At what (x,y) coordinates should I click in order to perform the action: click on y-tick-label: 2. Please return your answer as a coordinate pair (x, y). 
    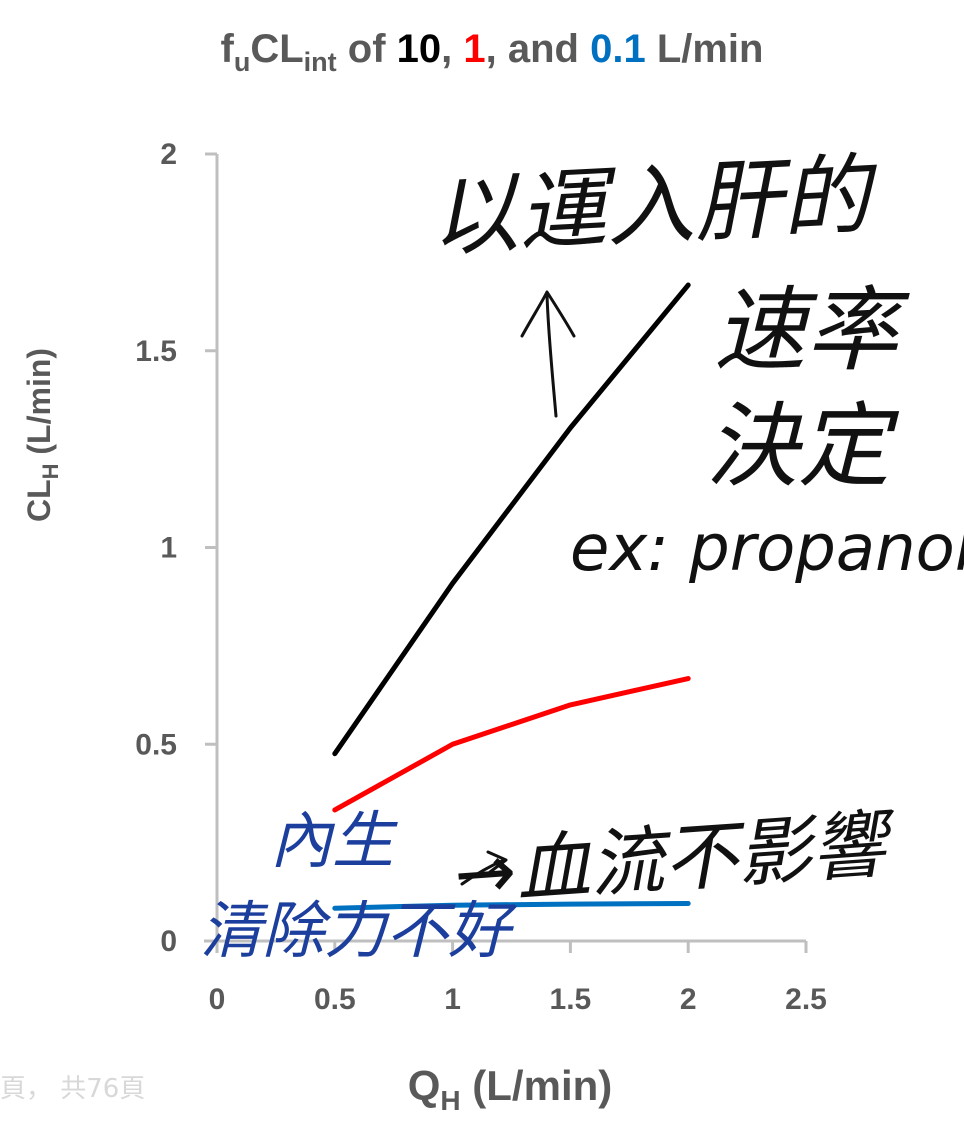
    Looking at the image, I should click on (168, 154).